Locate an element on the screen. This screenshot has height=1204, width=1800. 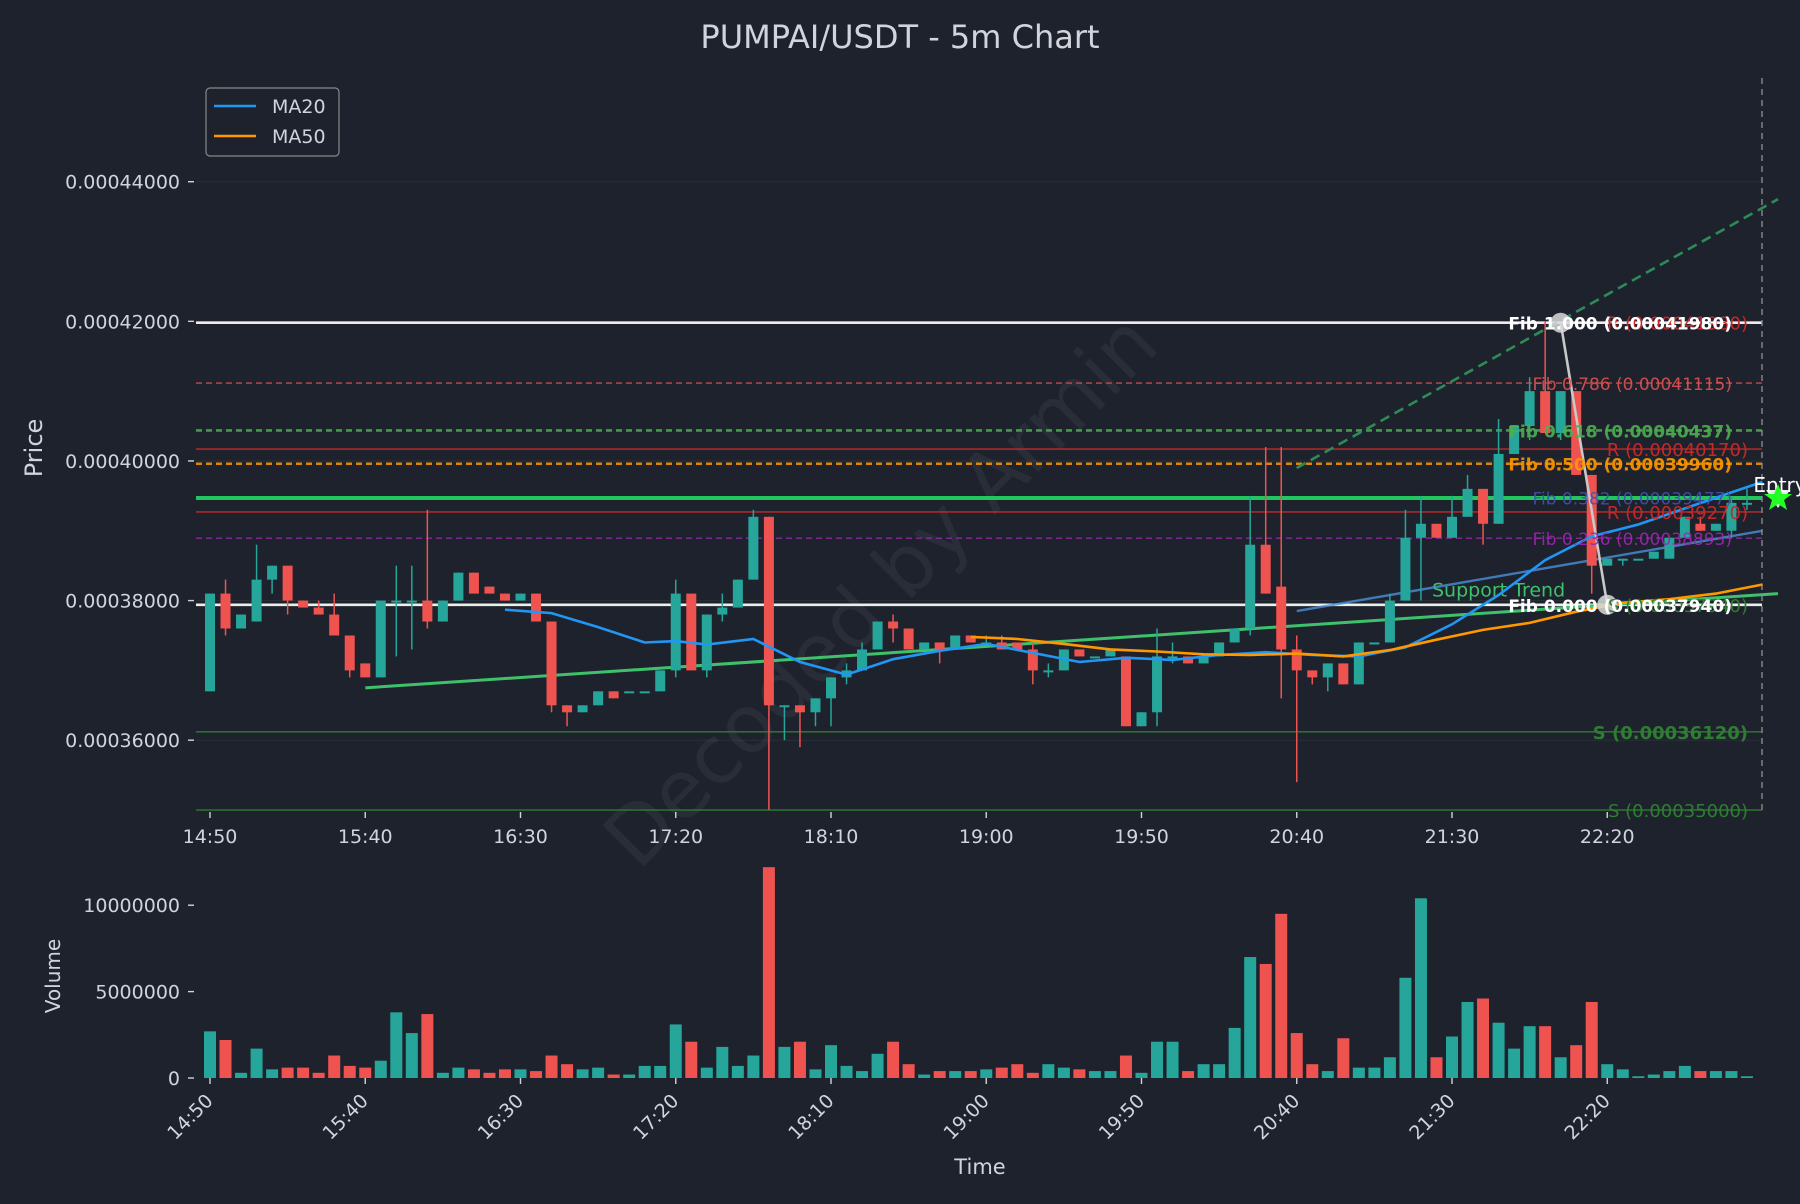
volume-axis: 0 5000000 10000000 is located at coordinates (138, 992).